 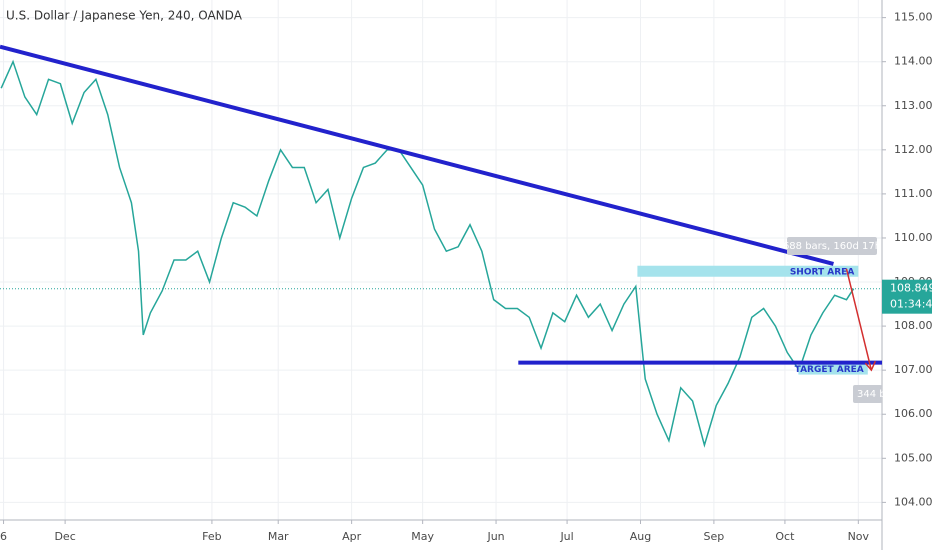 What do you see at coordinates (913, 457) in the screenshot?
I see `y-tick-label: 105.000` at bounding box center [913, 457].